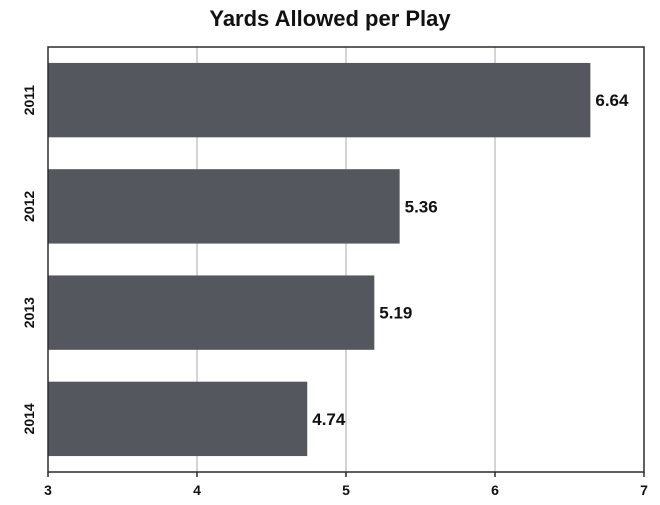 The width and height of the screenshot is (660, 505). Describe the element at coordinates (395, 313) in the screenshot. I see `data-label: 5.19` at that location.